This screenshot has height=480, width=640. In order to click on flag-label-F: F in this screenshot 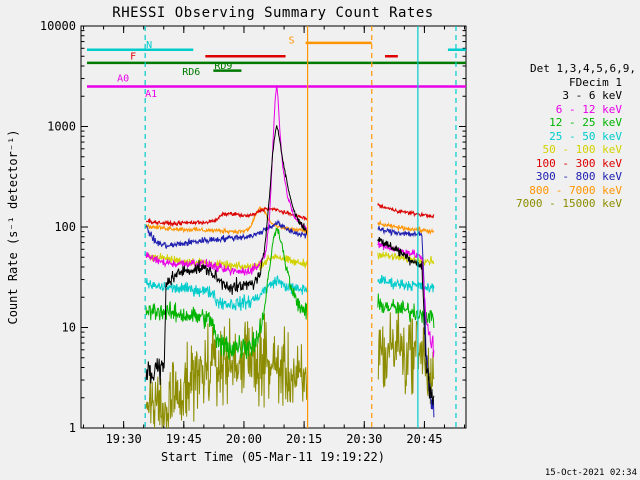, I will do `click(133, 56)`.